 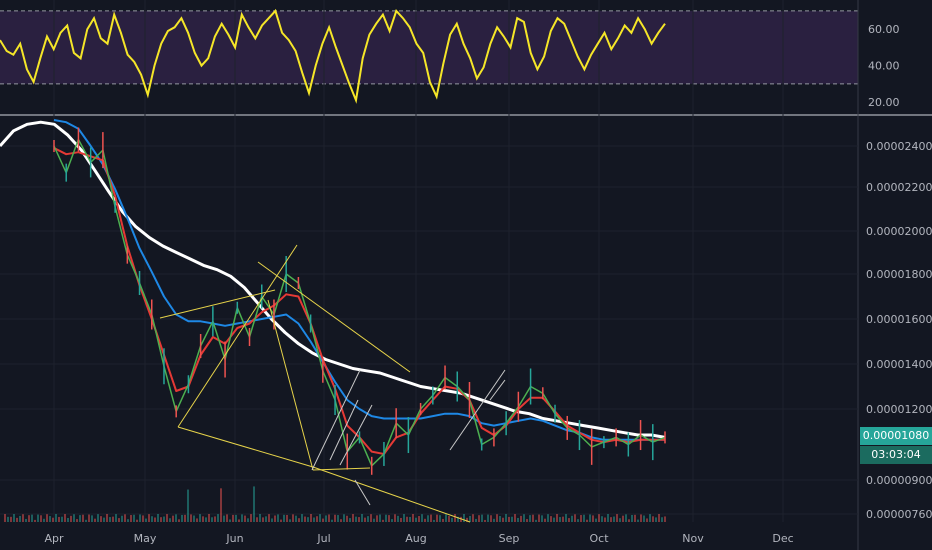 I want to click on price-tick-label: 0.00002000, so click(x=899, y=231).